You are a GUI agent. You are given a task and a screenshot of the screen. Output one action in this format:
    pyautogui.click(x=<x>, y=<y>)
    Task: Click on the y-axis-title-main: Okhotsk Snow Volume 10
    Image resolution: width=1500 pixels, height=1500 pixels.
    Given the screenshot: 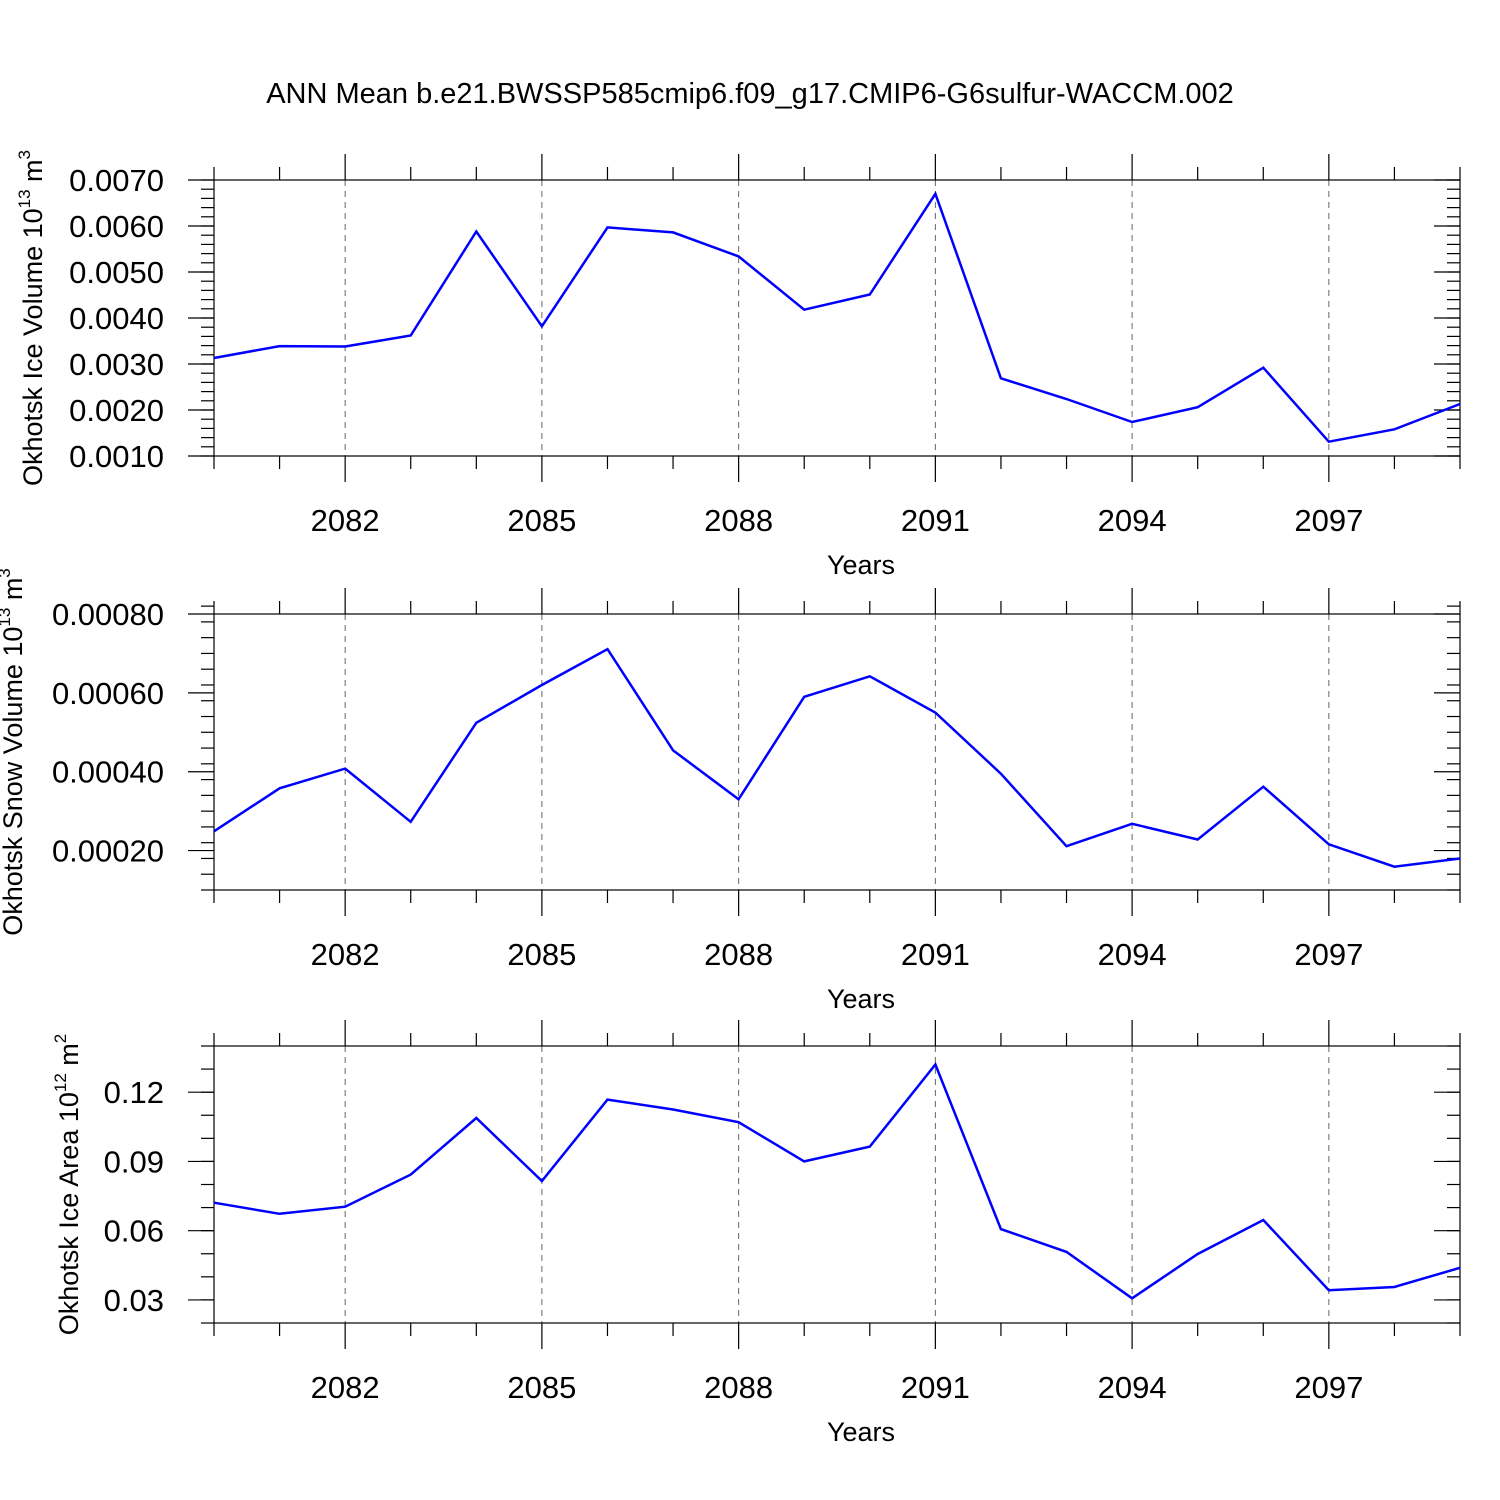 What is the action you would take?
    pyautogui.click(x=14, y=781)
    